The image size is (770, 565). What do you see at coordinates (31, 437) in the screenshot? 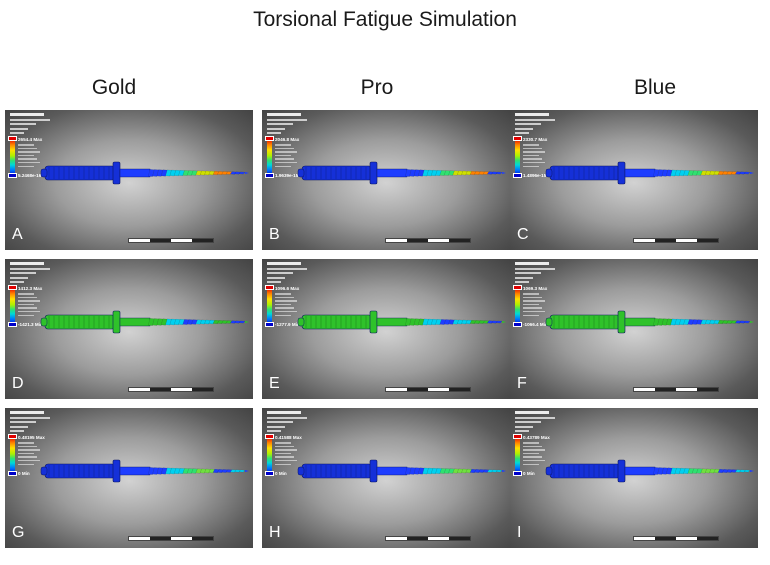
I see `legend-max-label: 0.48195 Max` at bounding box center [31, 437].